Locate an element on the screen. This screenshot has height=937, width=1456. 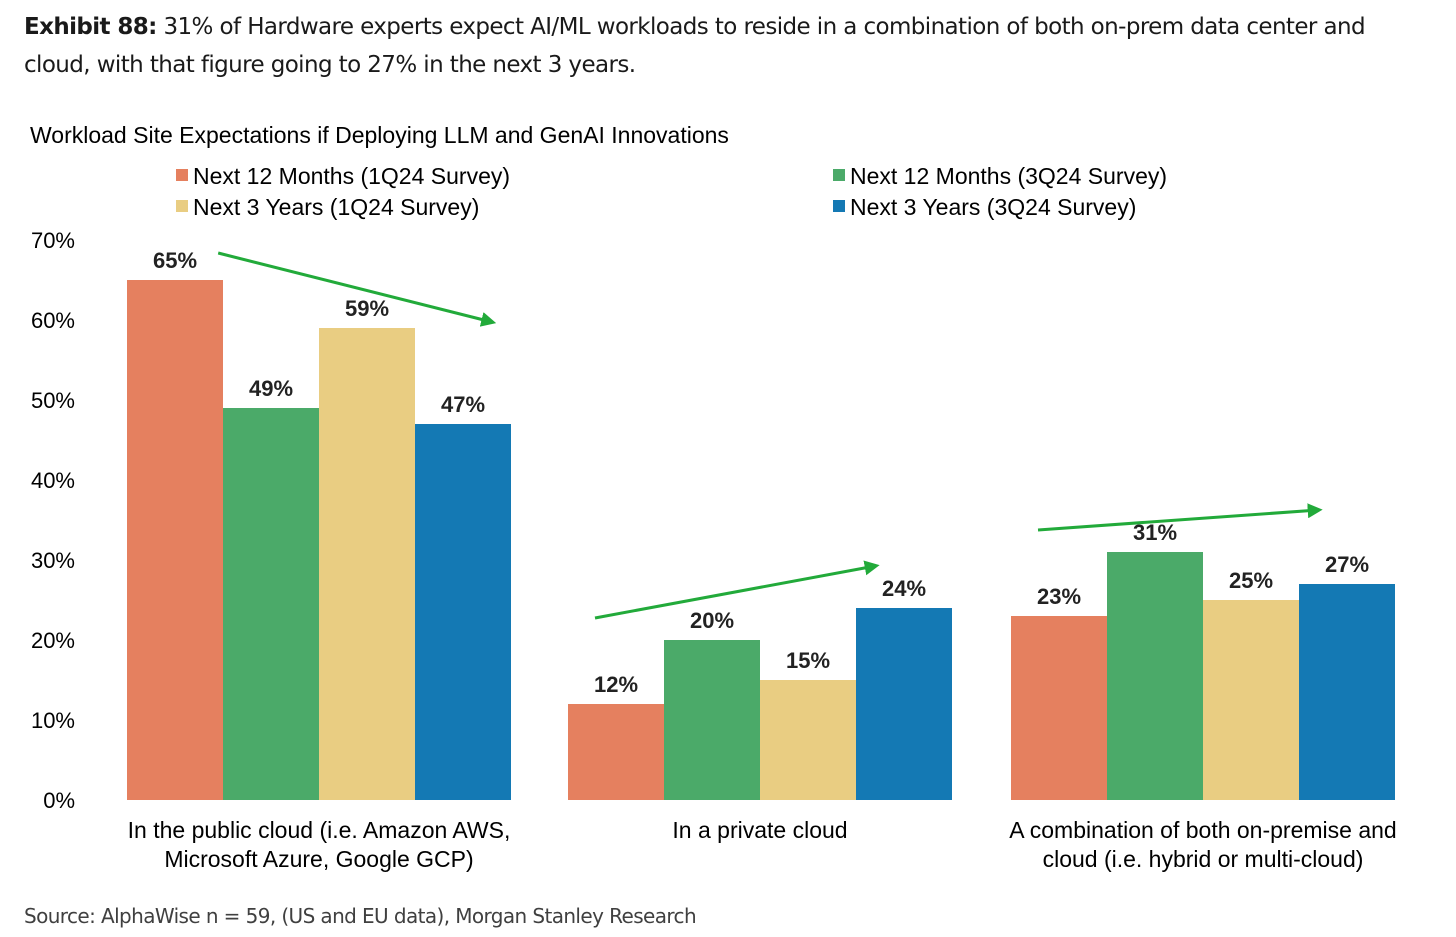
data-label: 23% is located at coordinates (1059, 596).